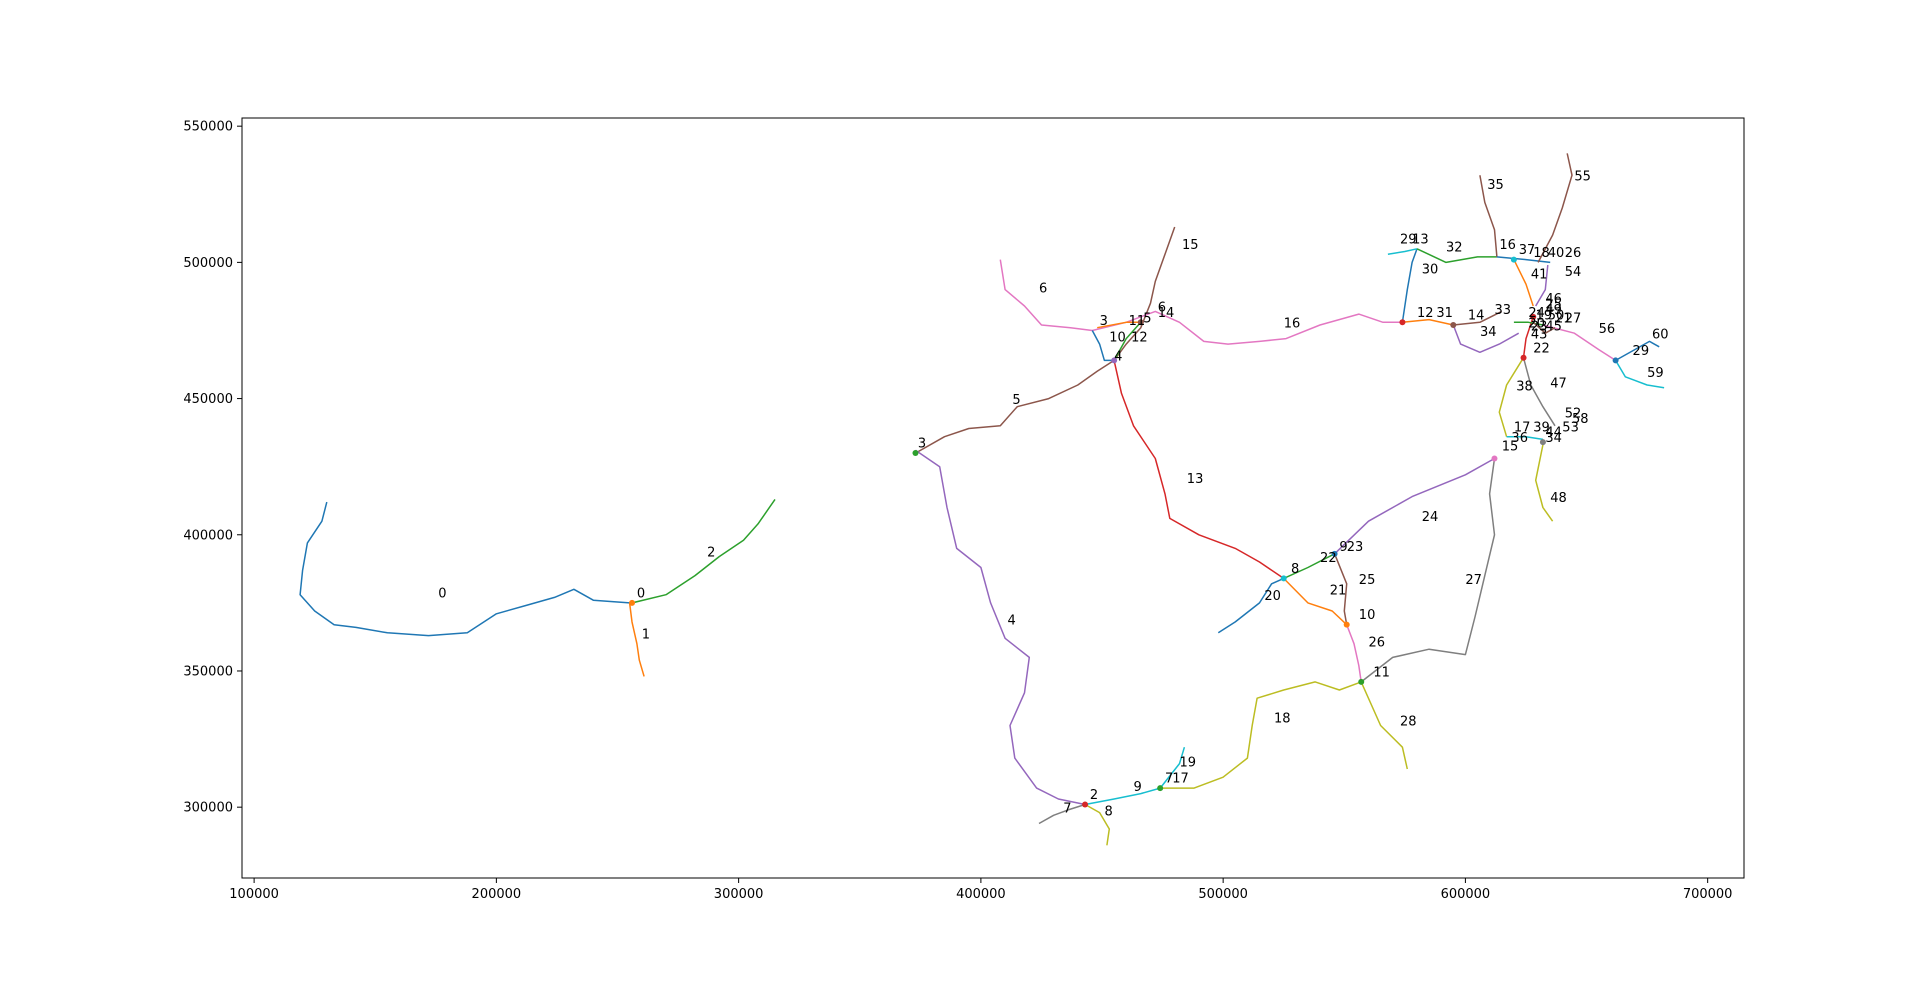 Image resolution: width=1920 pixels, height=981 pixels. Describe the element at coordinates (1162, 307) in the screenshot. I see `segment-label-13: 6` at that location.